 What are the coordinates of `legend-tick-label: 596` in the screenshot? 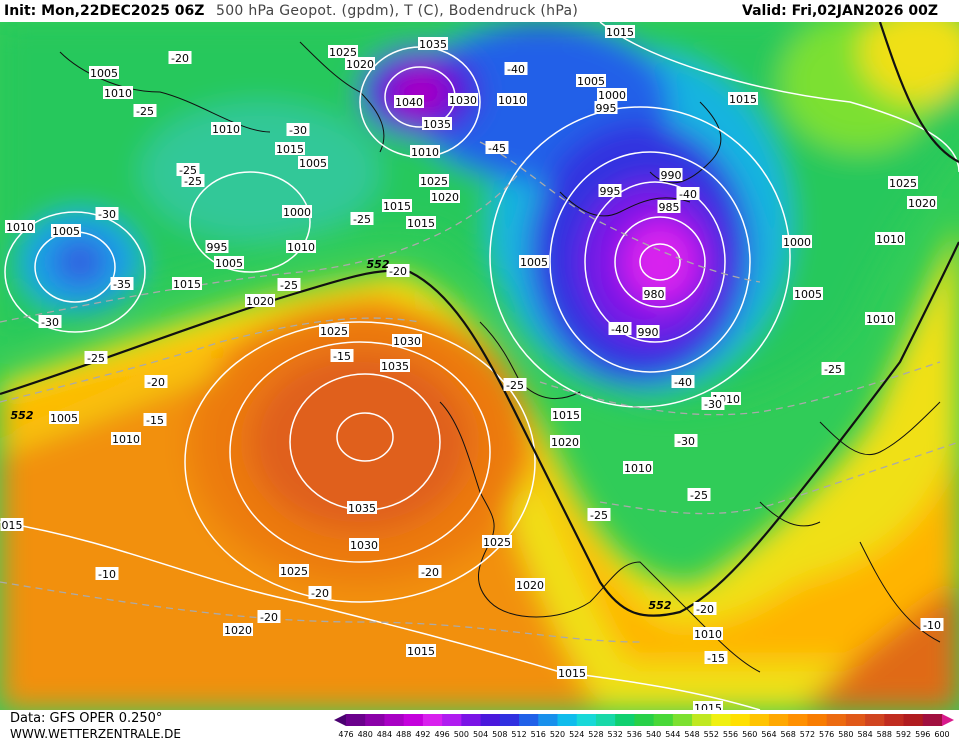 It's located at (922, 734).